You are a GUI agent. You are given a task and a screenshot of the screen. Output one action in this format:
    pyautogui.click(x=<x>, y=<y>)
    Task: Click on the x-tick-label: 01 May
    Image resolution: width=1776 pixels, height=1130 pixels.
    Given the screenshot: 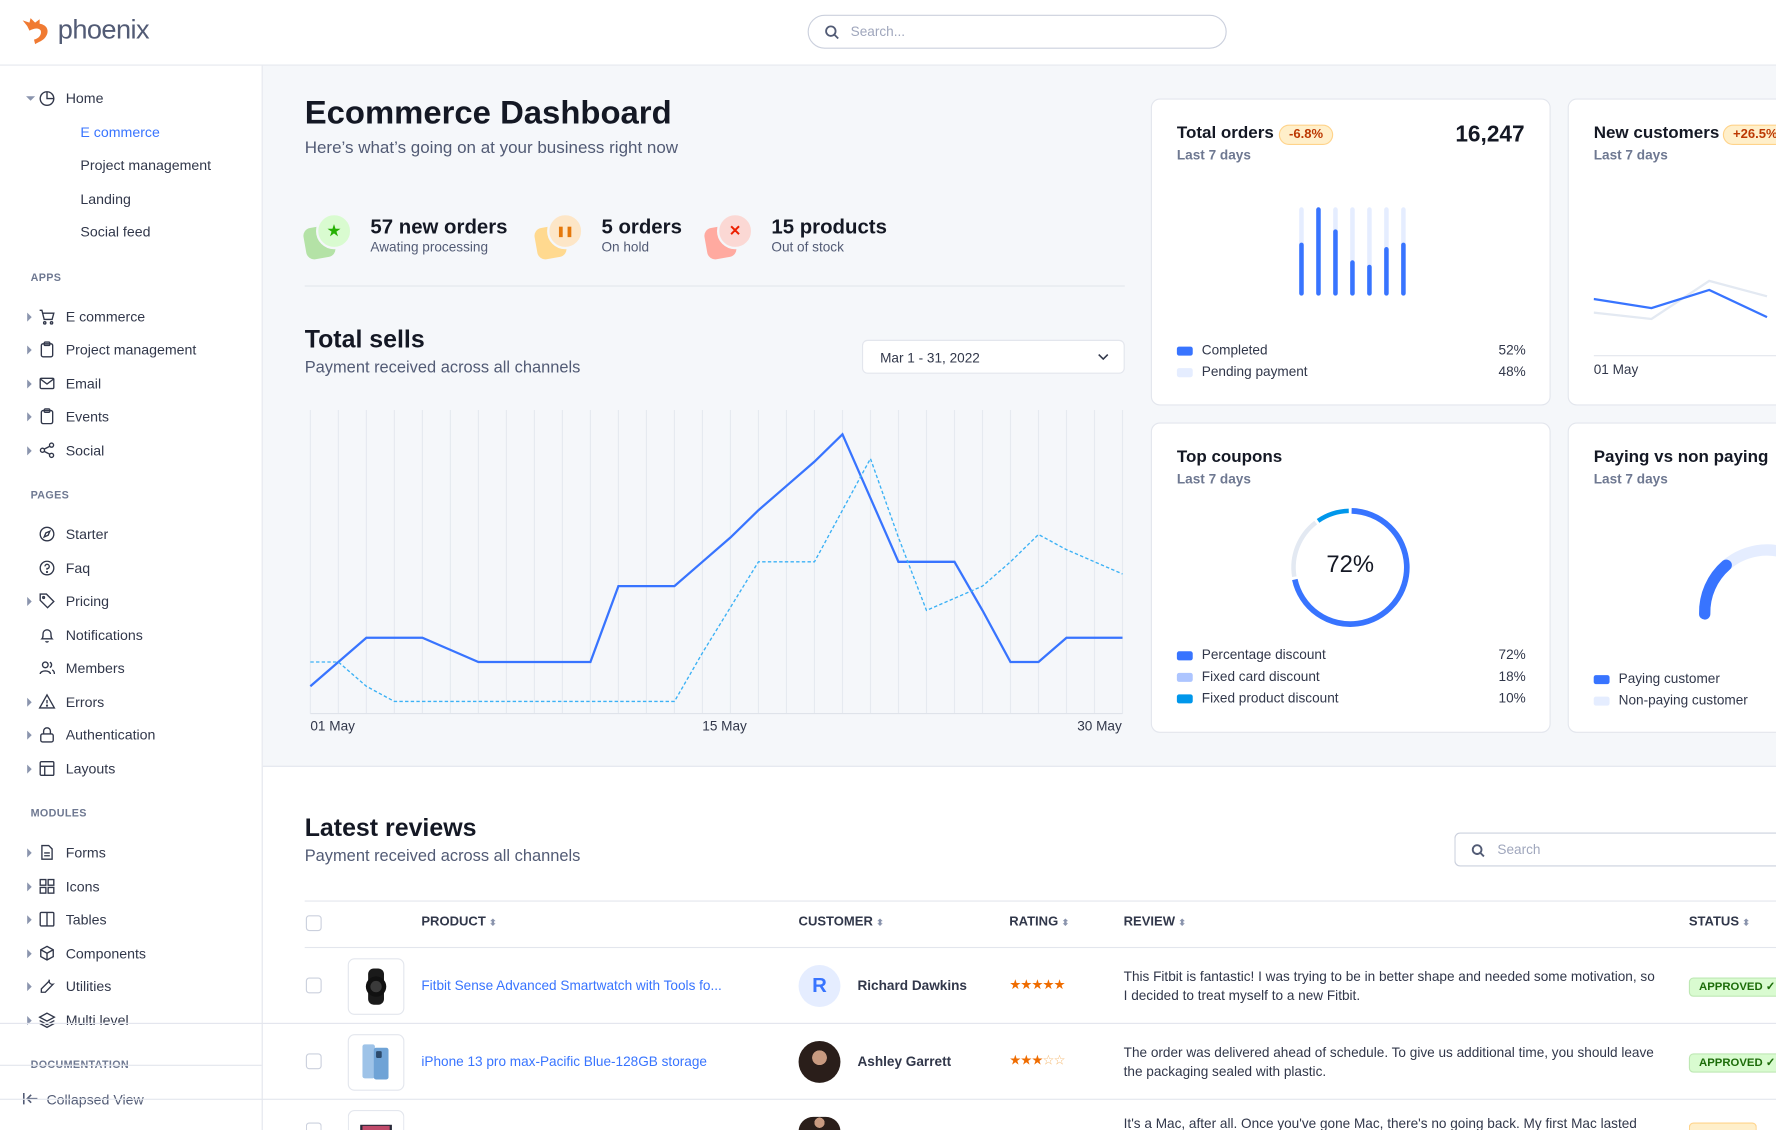 What is the action you would take?
    pyautogui.click(x=332, y=726)
    